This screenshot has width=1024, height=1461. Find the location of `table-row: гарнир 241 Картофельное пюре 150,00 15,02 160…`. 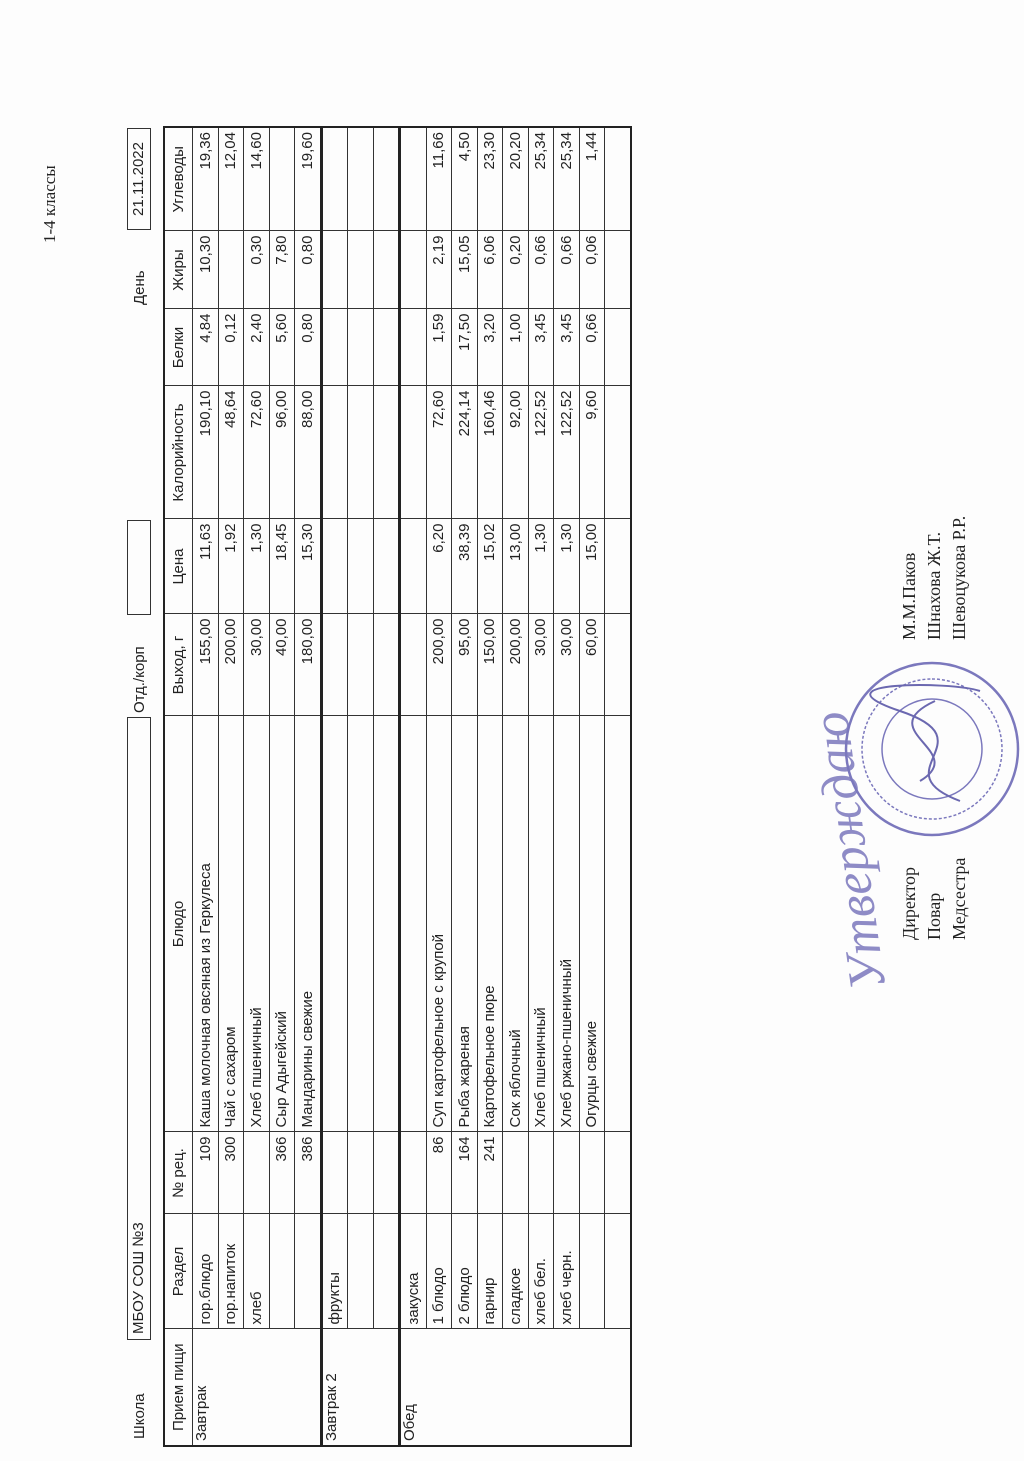

table-row: гарнир 241 Картофельное пюре 150,00 15,02 160… is located at coordinates (490, 786).